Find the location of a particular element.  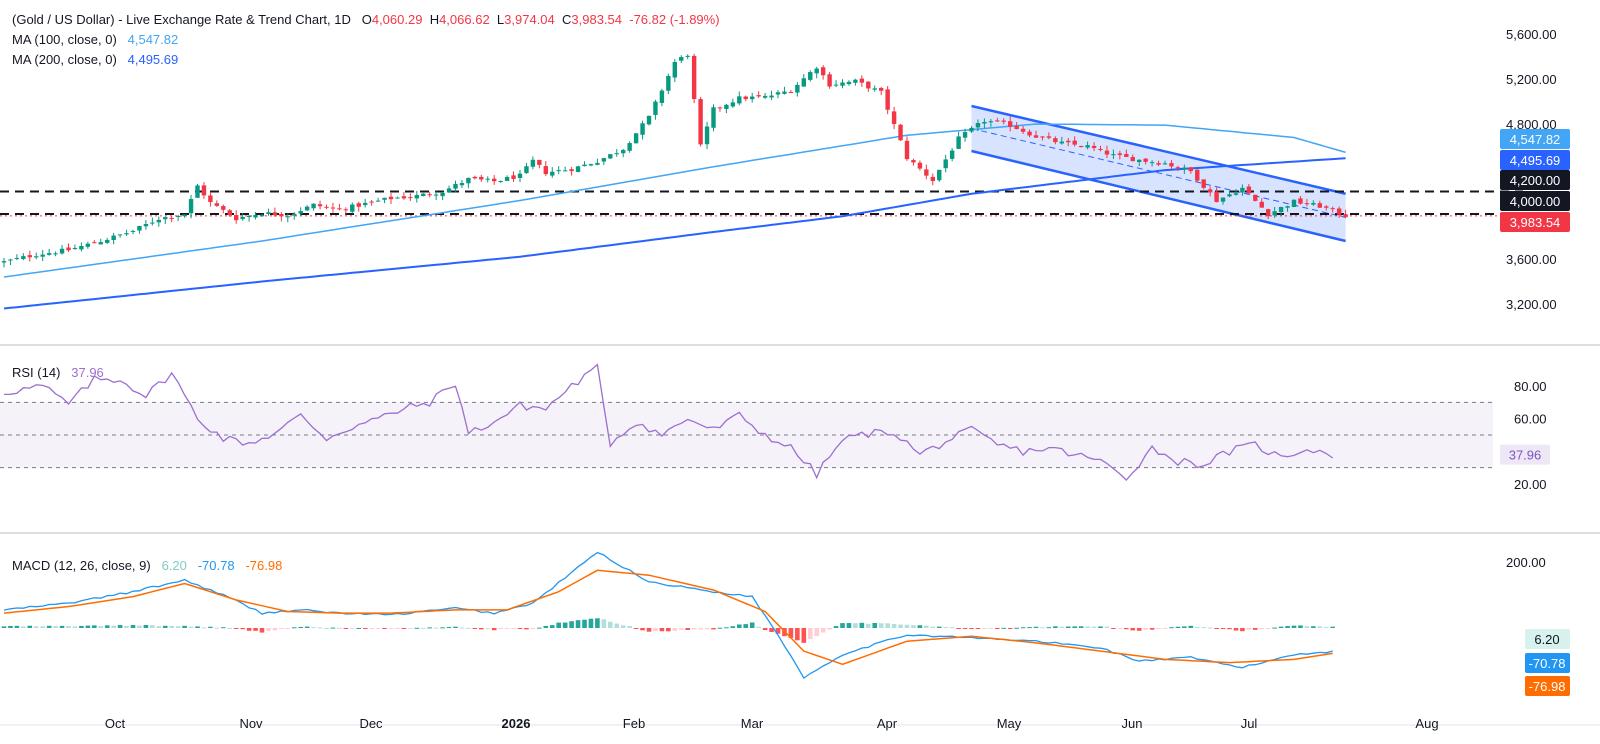

ma200-legend: MA (200, close, 0) 4,495.69 is located at coordinates (95, 59).